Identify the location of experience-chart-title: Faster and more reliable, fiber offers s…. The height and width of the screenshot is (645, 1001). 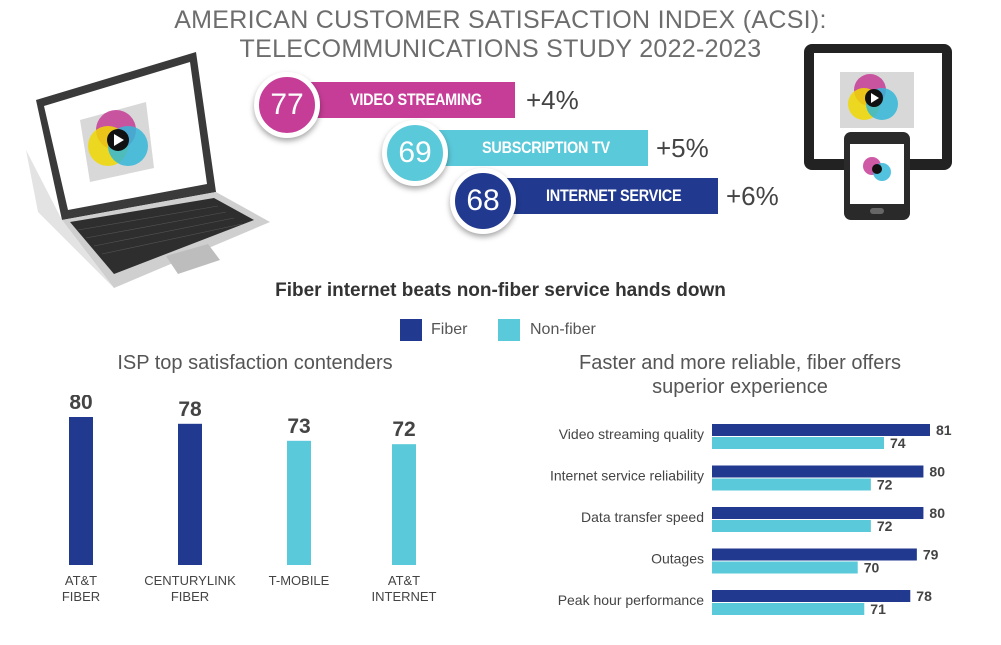
(740, 375).